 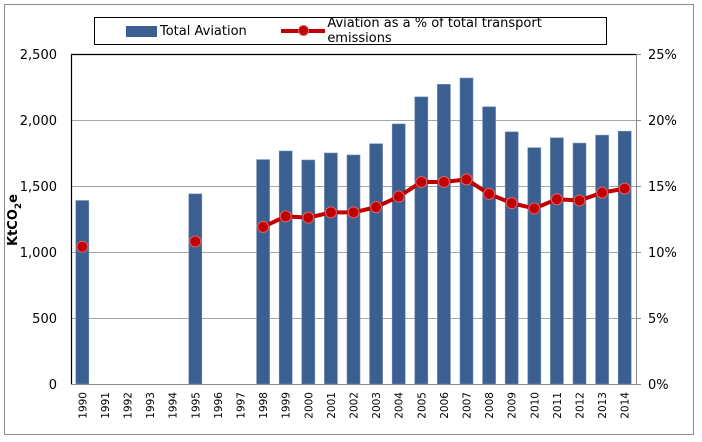 What do you see at coordinates (557, 261) in the screenshot?
I see `bar-2011` at bounding box center [557, 261].